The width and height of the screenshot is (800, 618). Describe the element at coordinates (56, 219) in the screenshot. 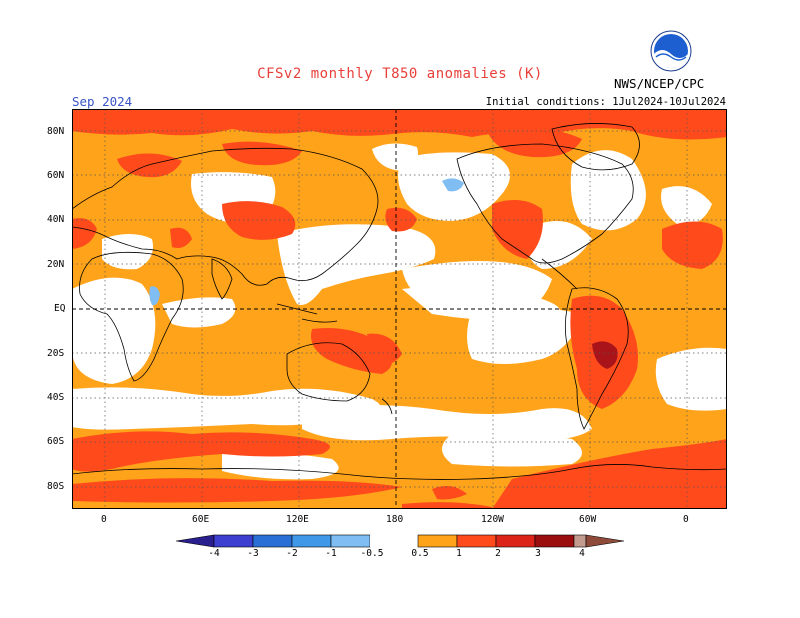

I see `lat-label-40n: 40N` at that location.